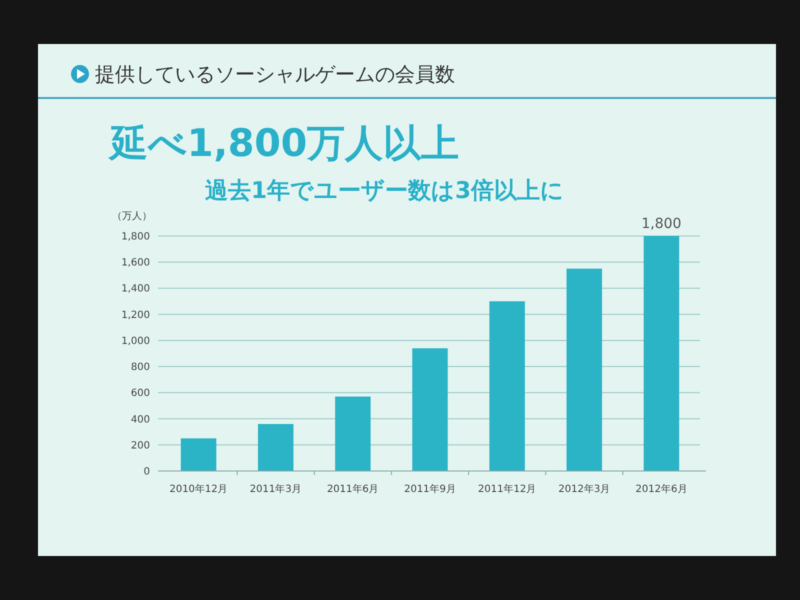 The image size is (800, 600). What do you see at coordinates (135, 315) in the screenshot?
I see `y-tick-label: 1,200` at bounding box center [135, 315].